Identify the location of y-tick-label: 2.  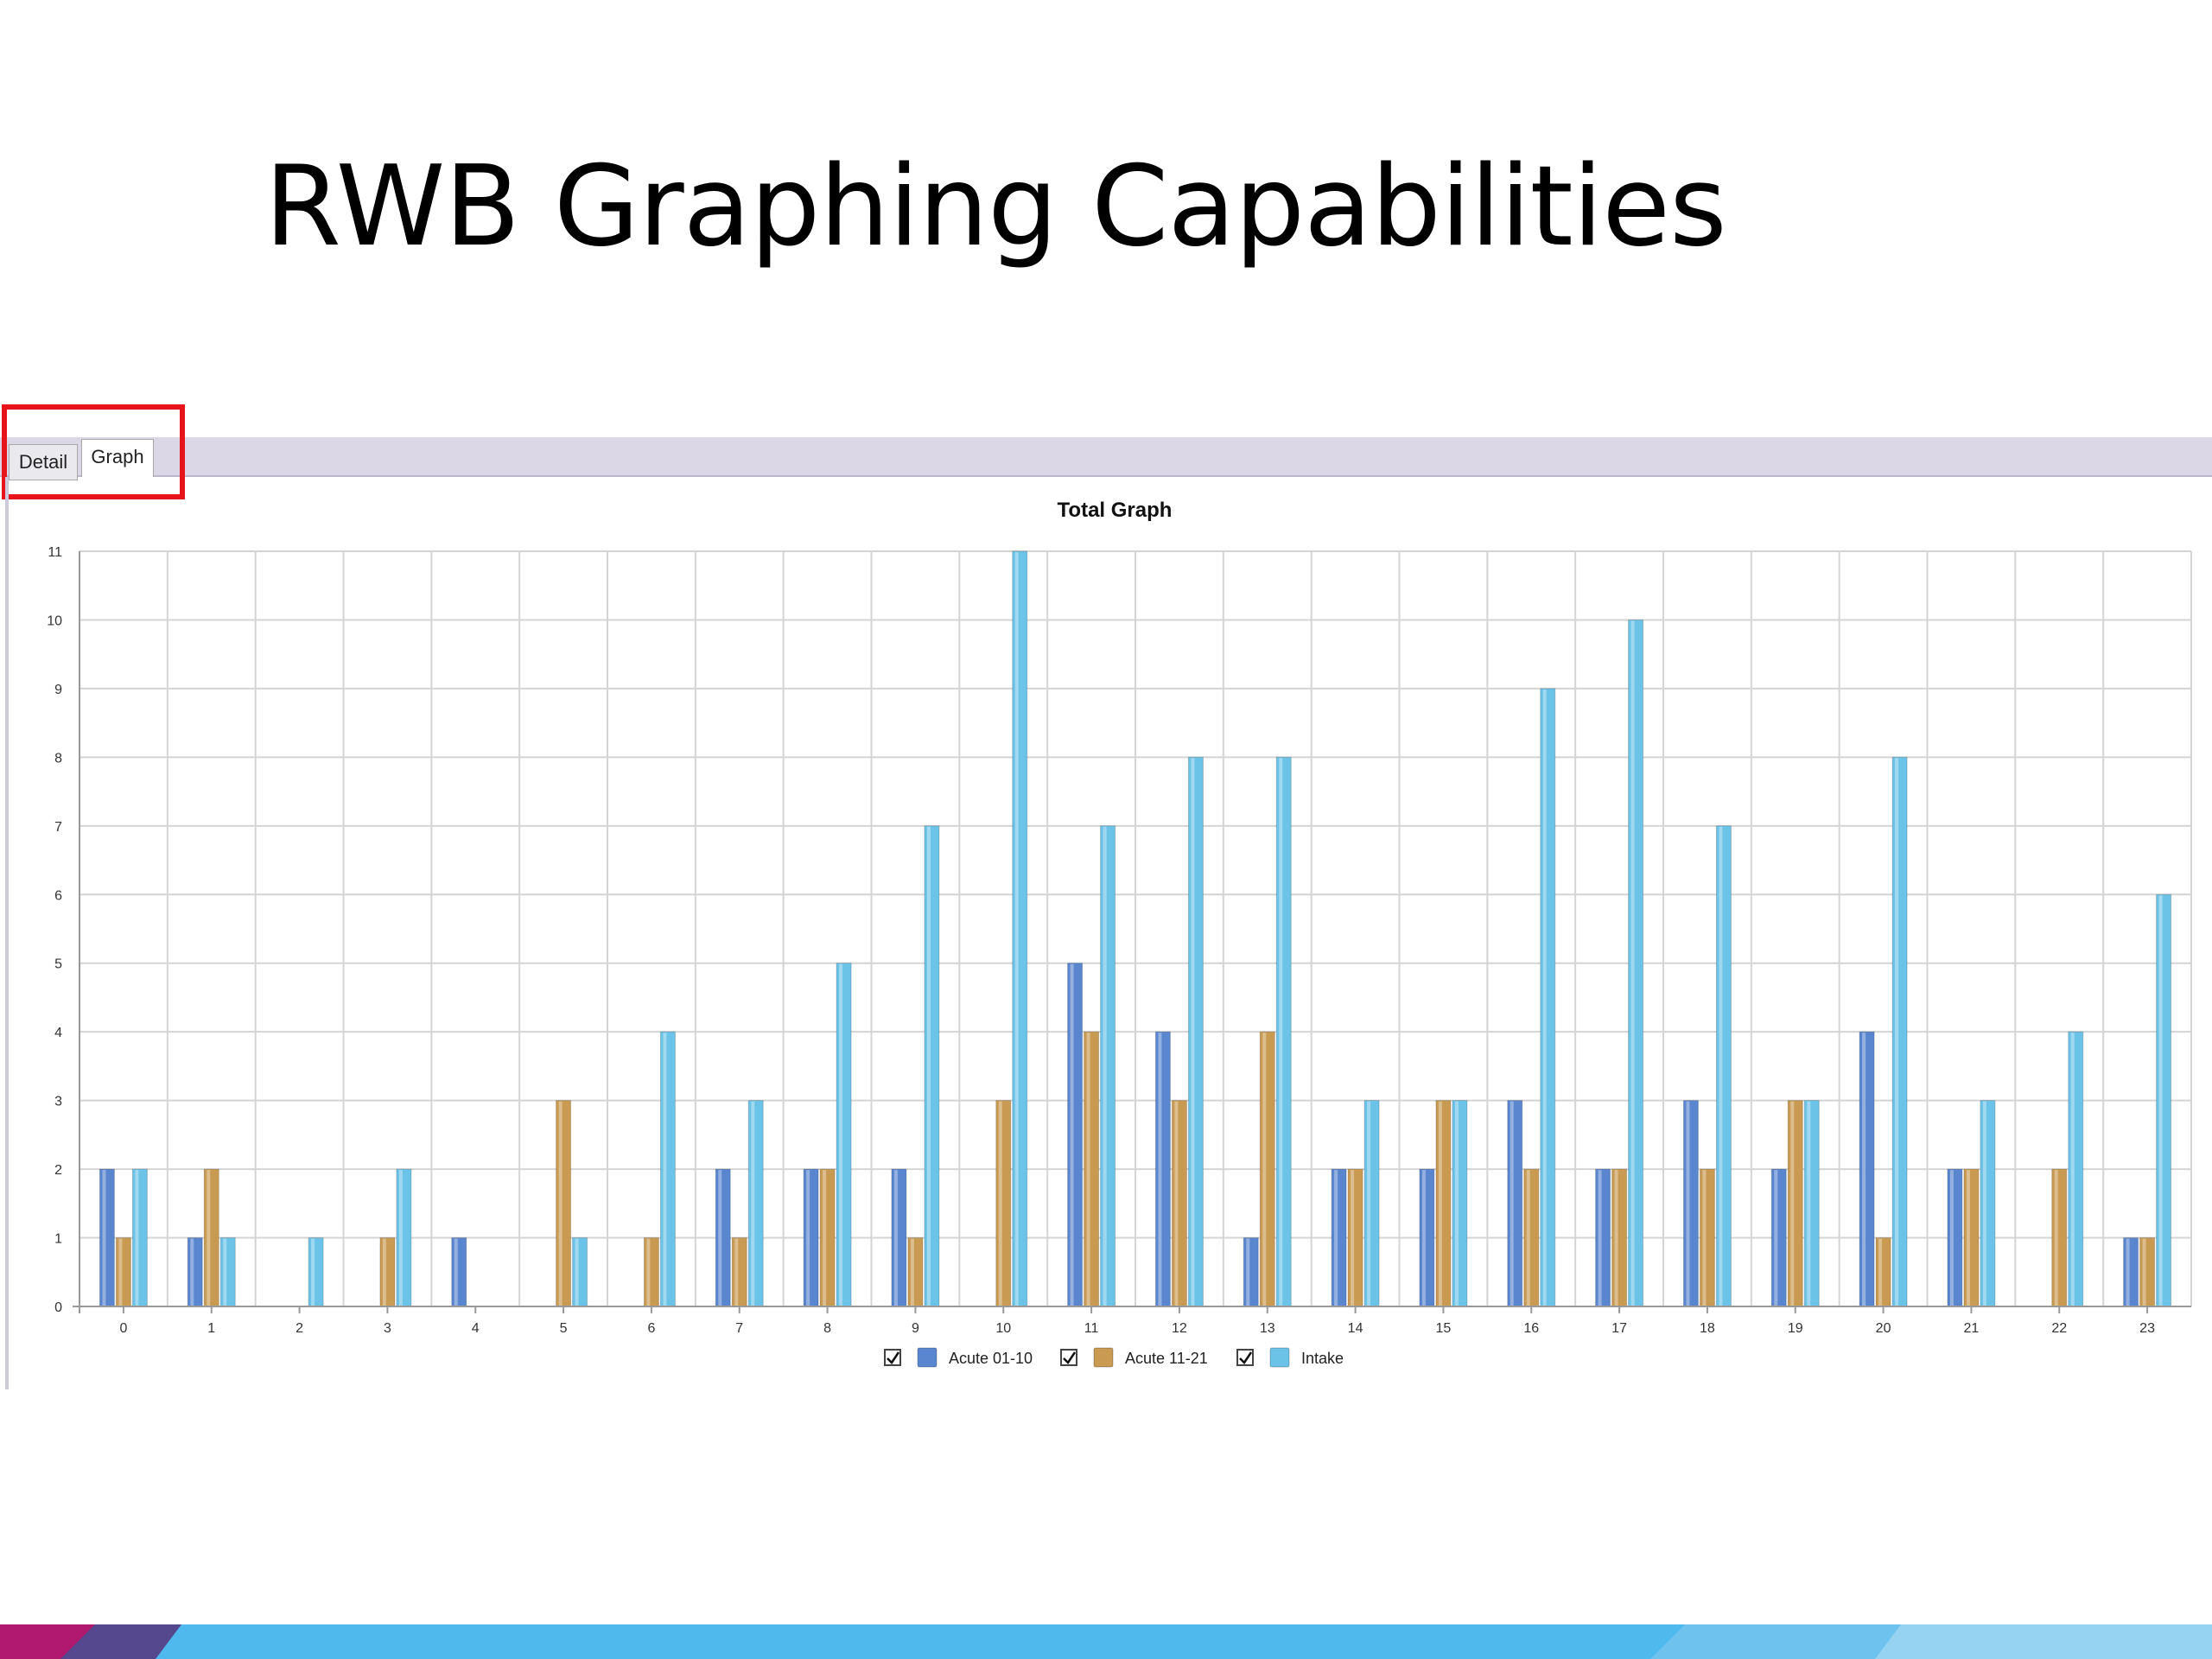
(58, 1170).